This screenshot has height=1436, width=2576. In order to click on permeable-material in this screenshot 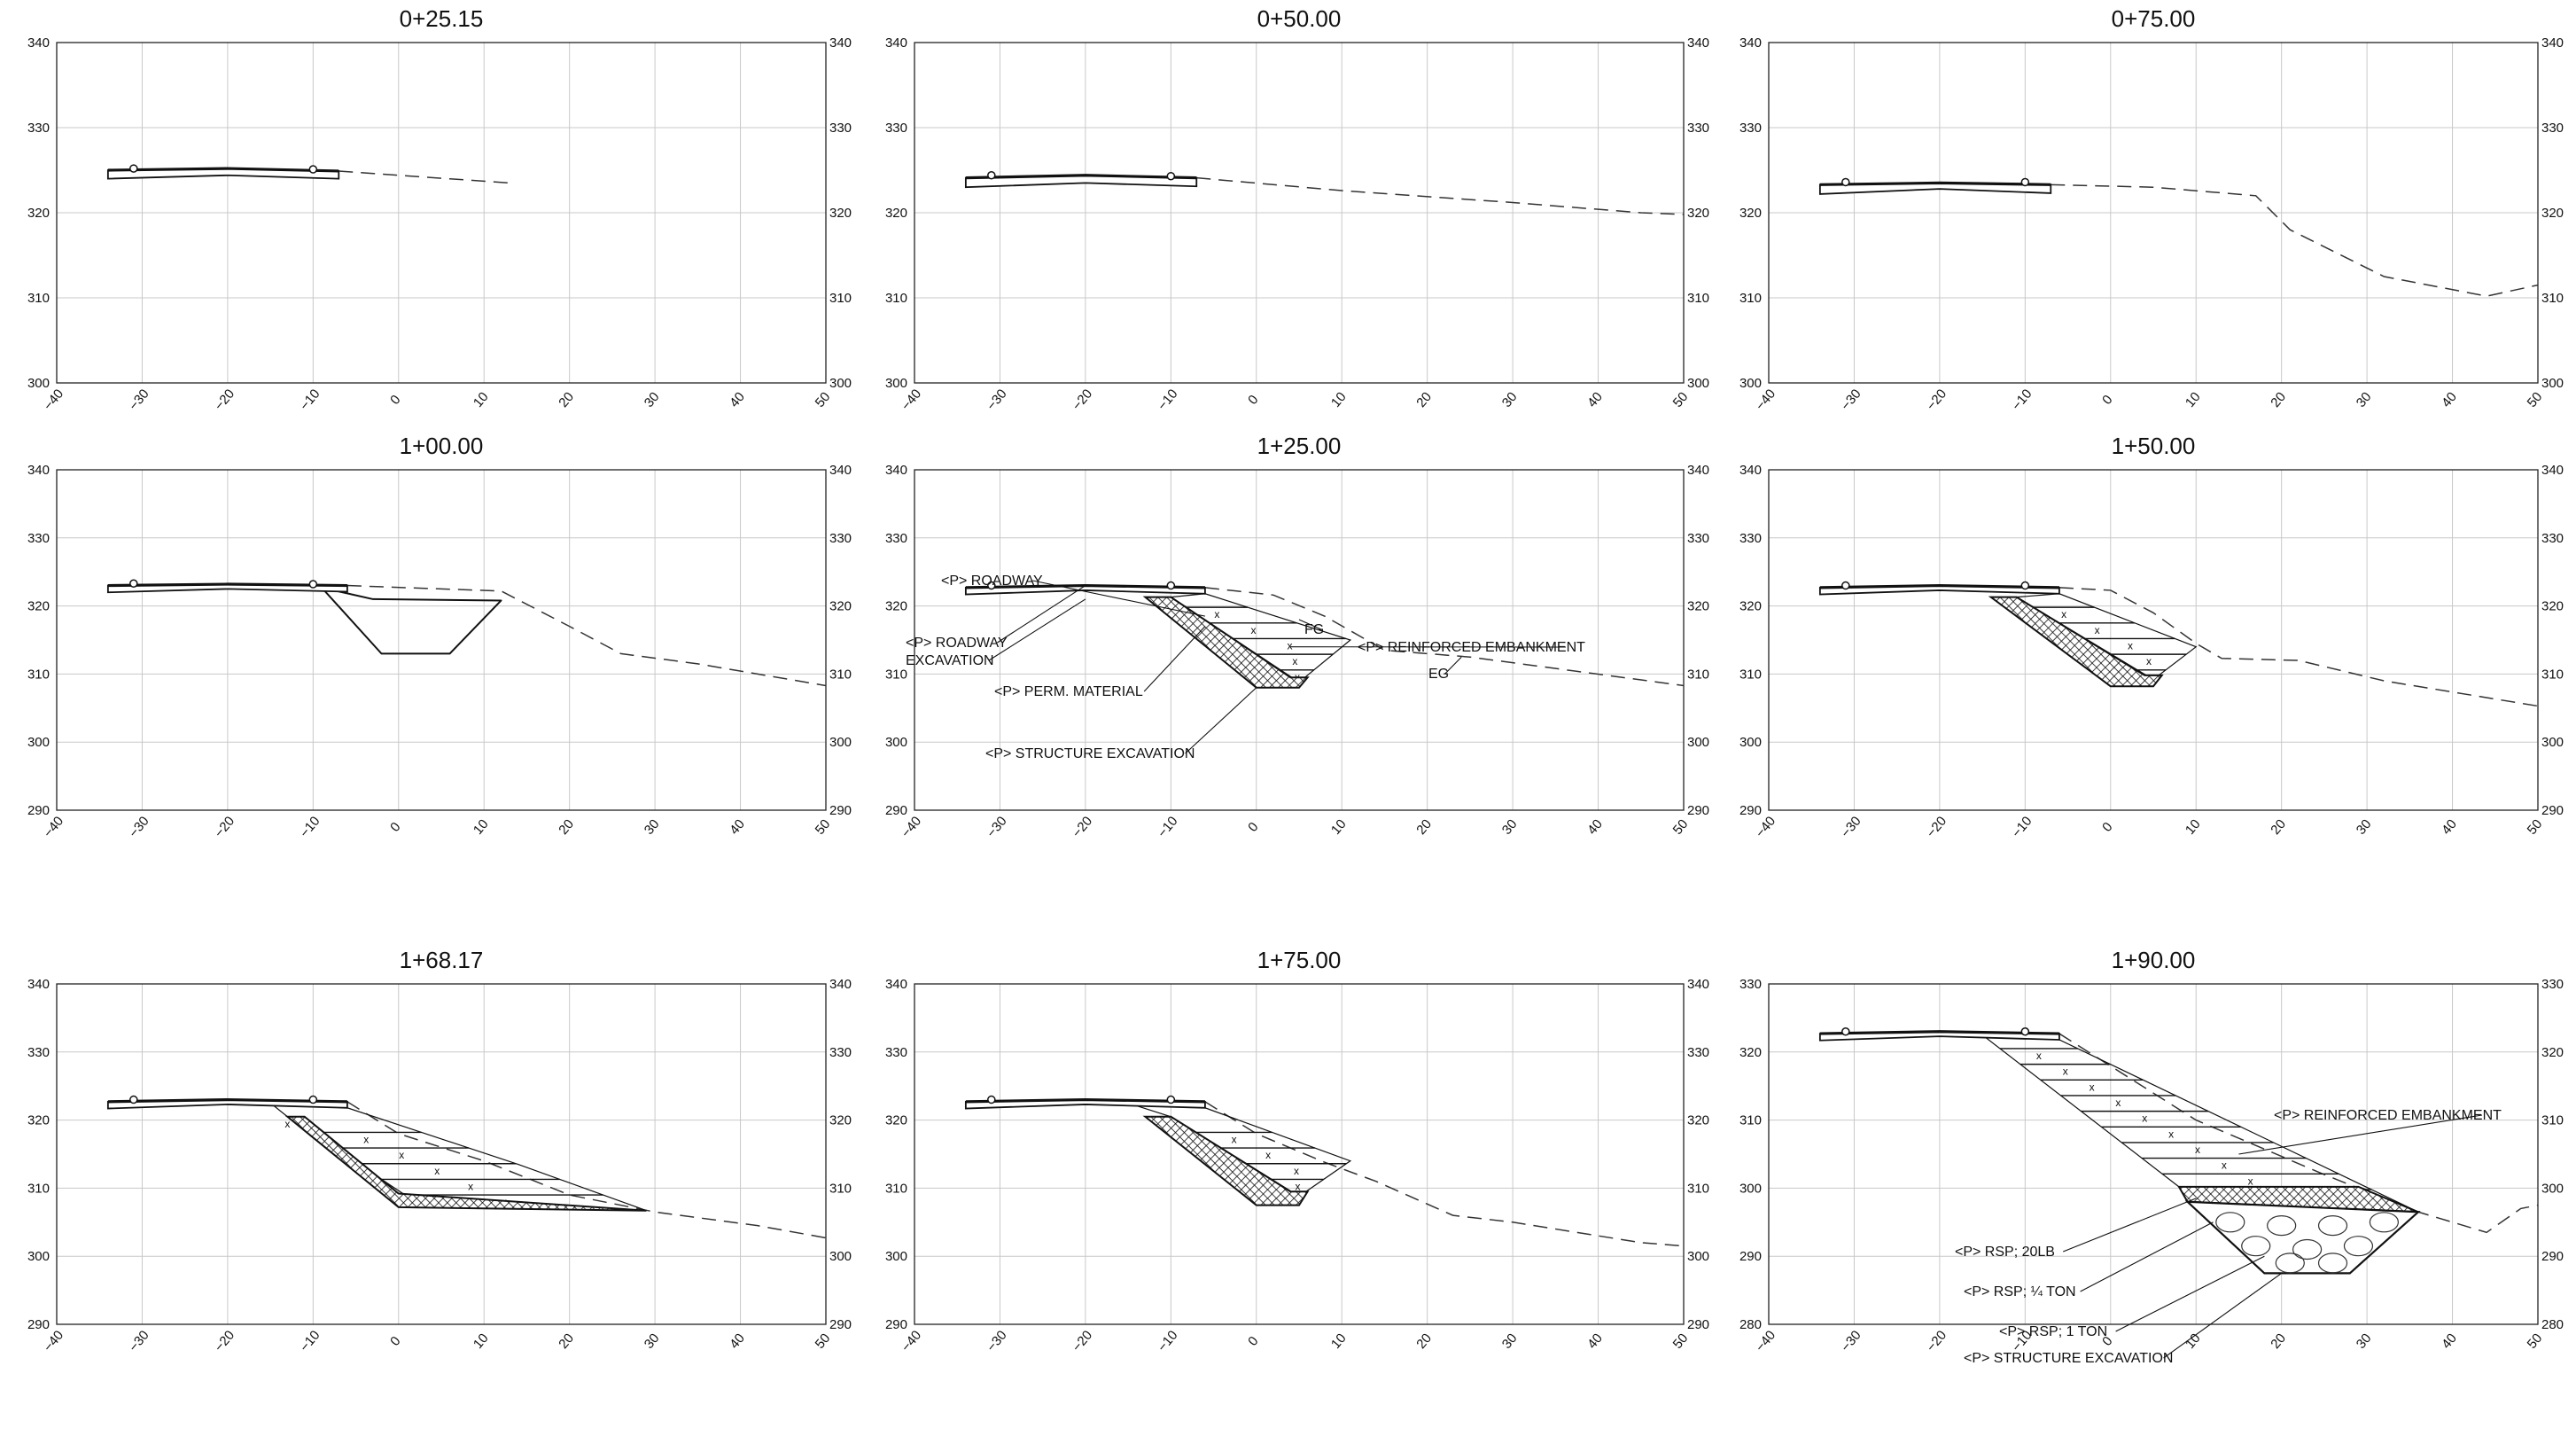, I will do `click(2076, 642)`.